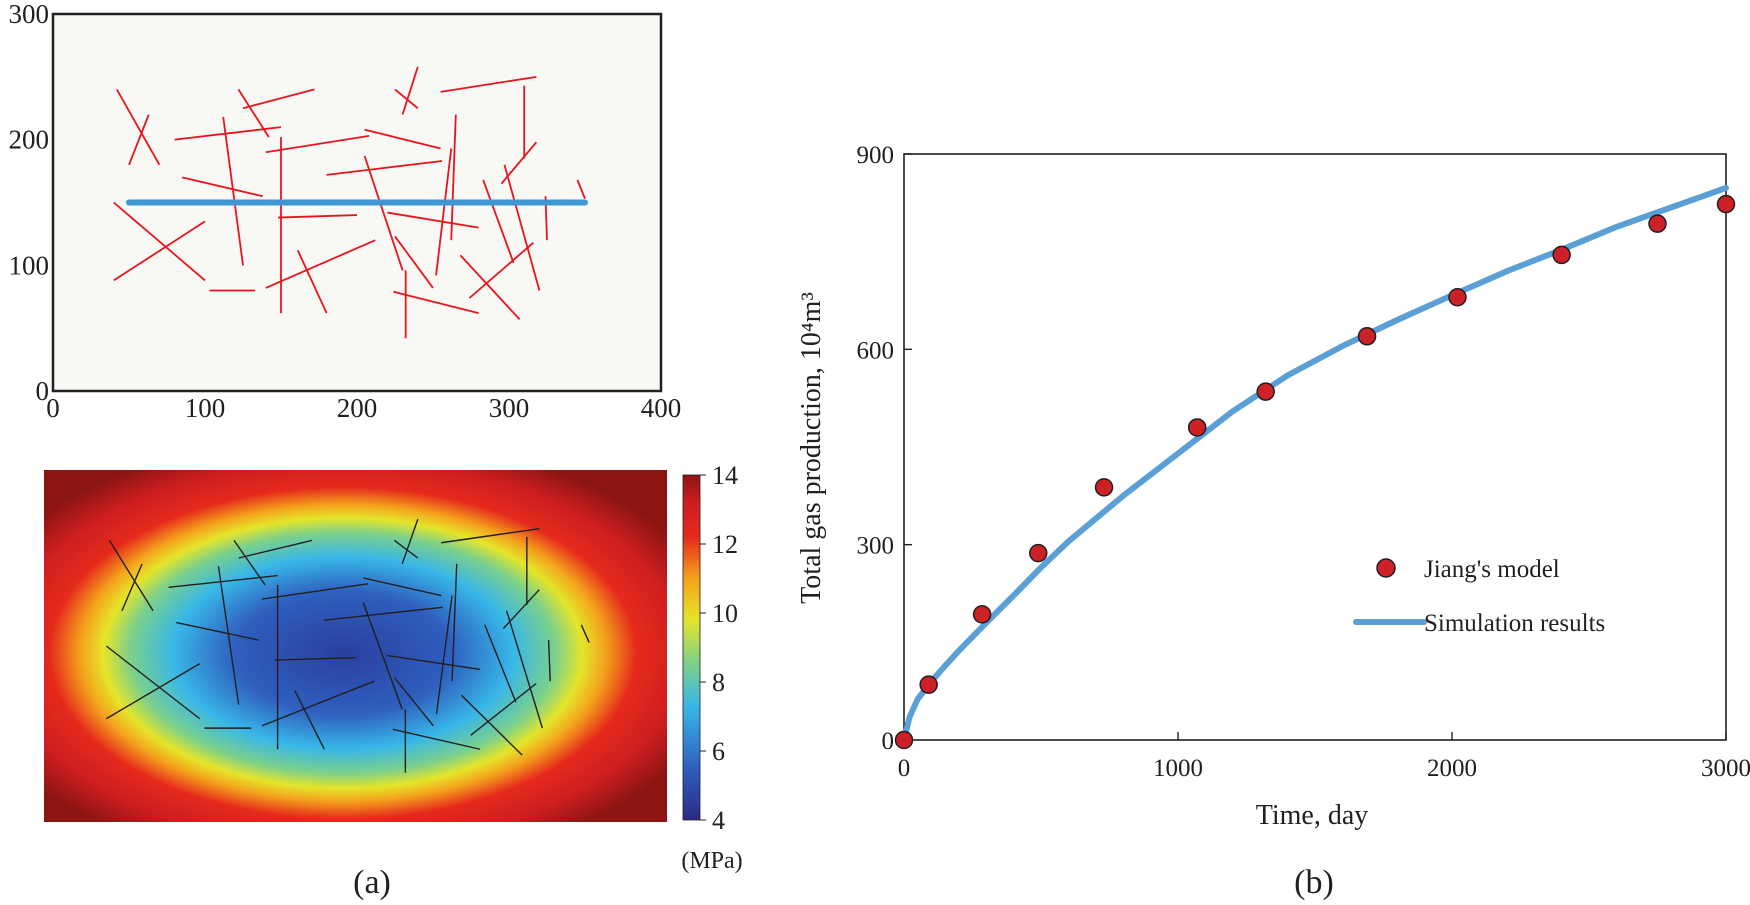 The image size is (1750, 905). I want to click on fracture-map-y-tick-label: 300, so click(29, 14).